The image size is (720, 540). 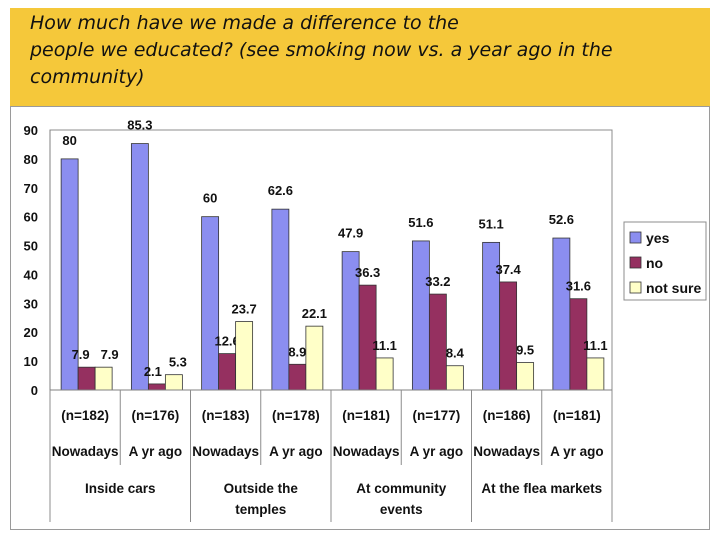 What do you see at coordinates (226, 341) in the screenshot?
I see `data-label: 12.6` at bounding box center [226, 341].